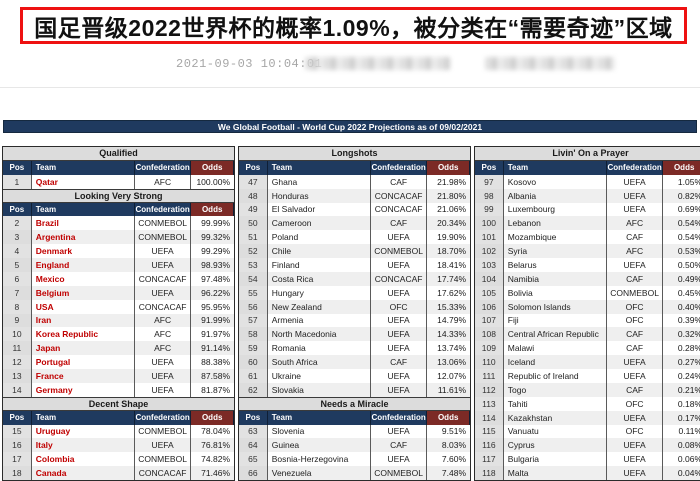  I want to click on table-row: 115 Vanuatu OFC 0.11%, so click(587, 431).